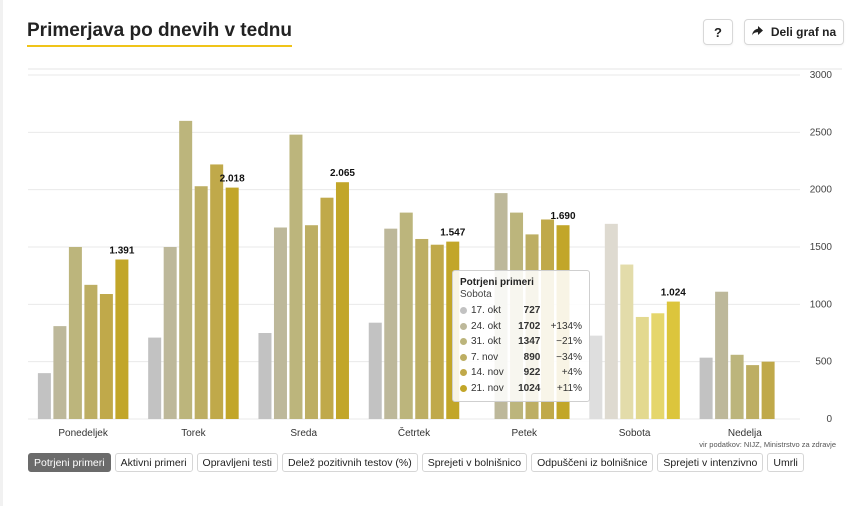 Image resolution: width=864 pixels, height=506 pixels. Describe the element at coordinates (484, 357) in the screenshot. I see `tooltip-date: 7. nov` at that location.